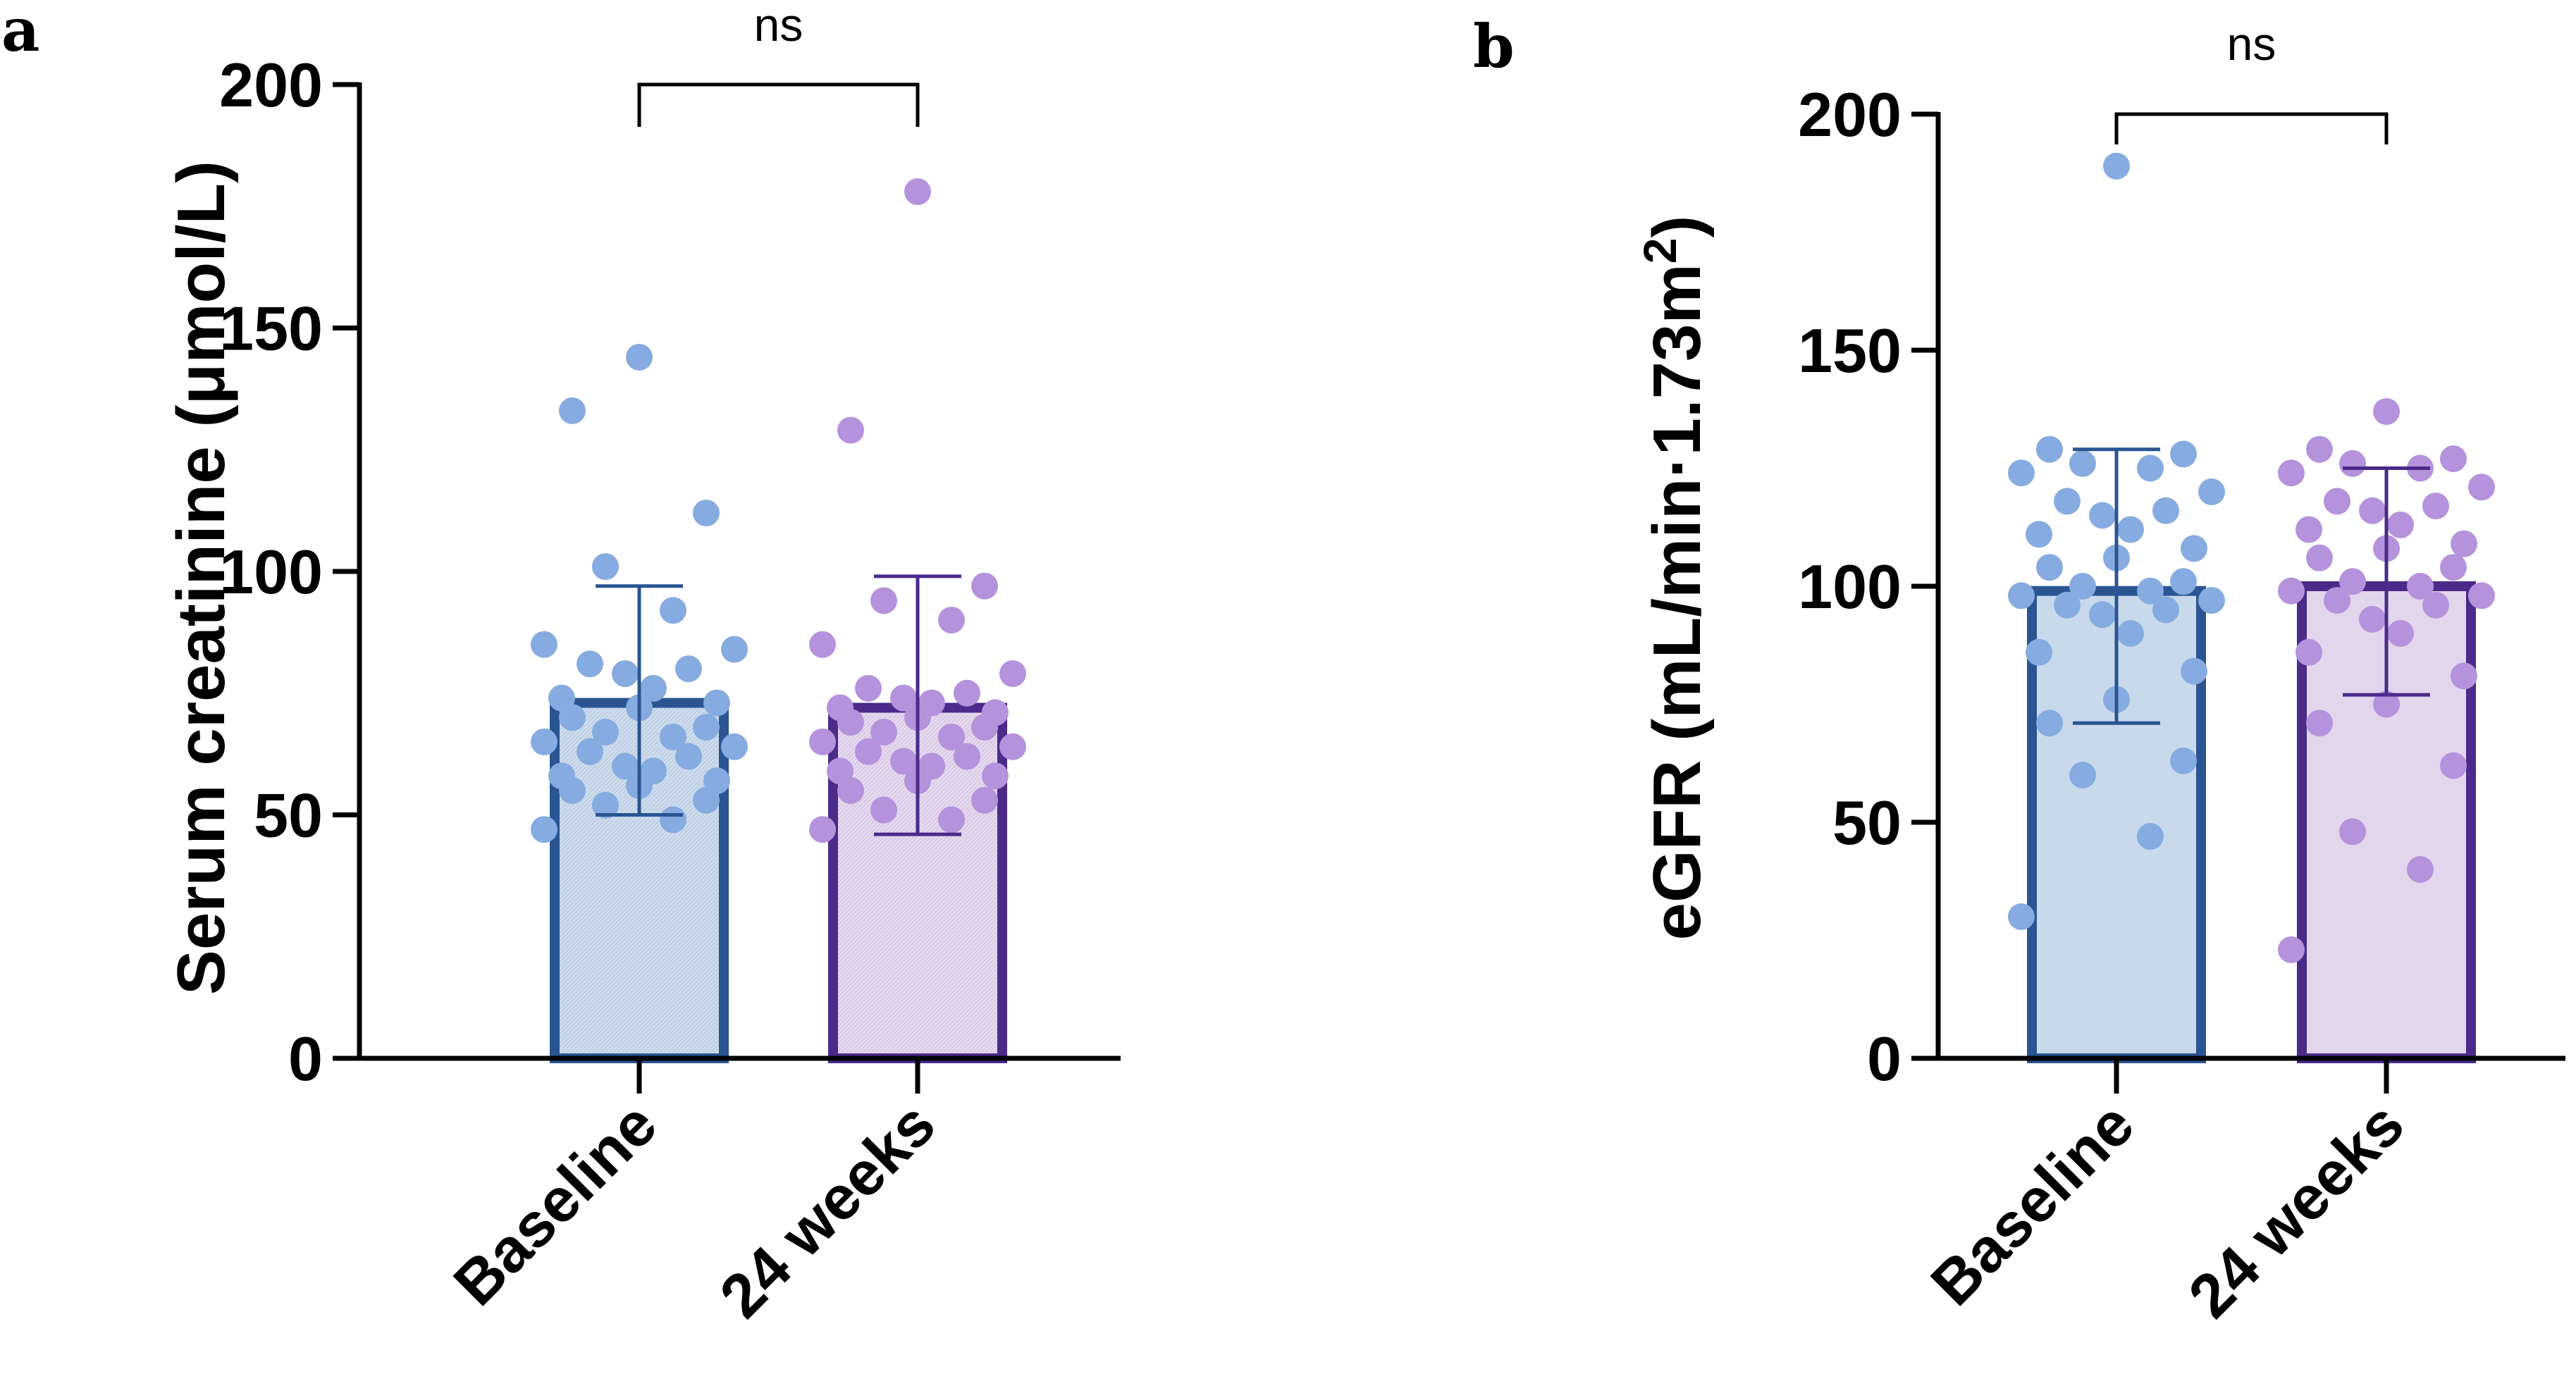 Image resolution: width=2576 pixels, height=1393 pixels. I want to click on panel-b-y-axis-title: eGFR (mL/min·1.73m2), so click(1675, 578).